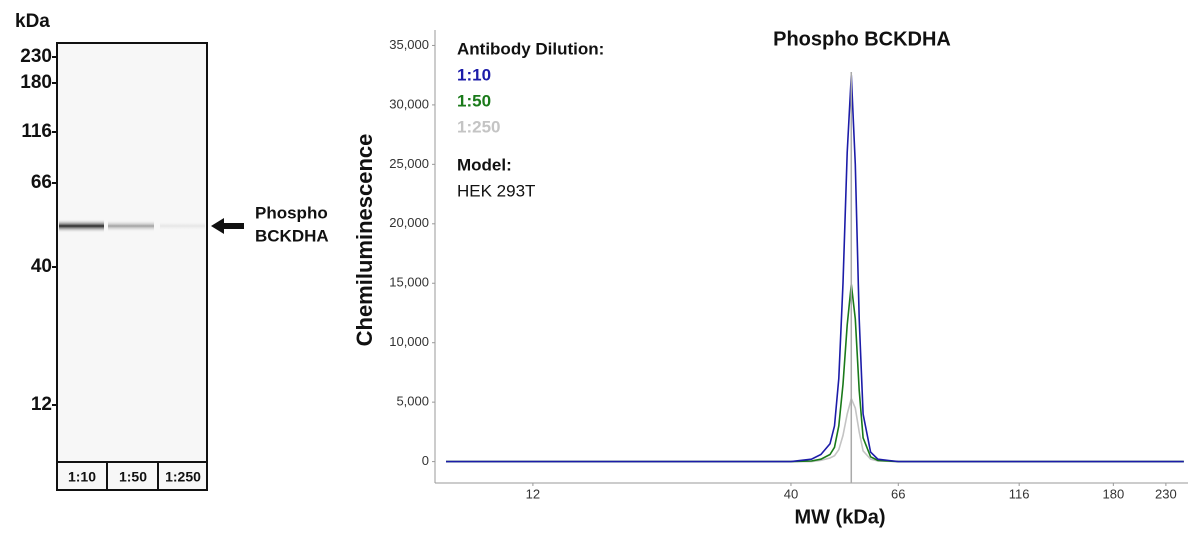 This screenshot has height=544, width=1200. What do you see at coordinates (36, 131) in the screenshot?
I see `marker-label: 116` at bounding box center [36, 131].